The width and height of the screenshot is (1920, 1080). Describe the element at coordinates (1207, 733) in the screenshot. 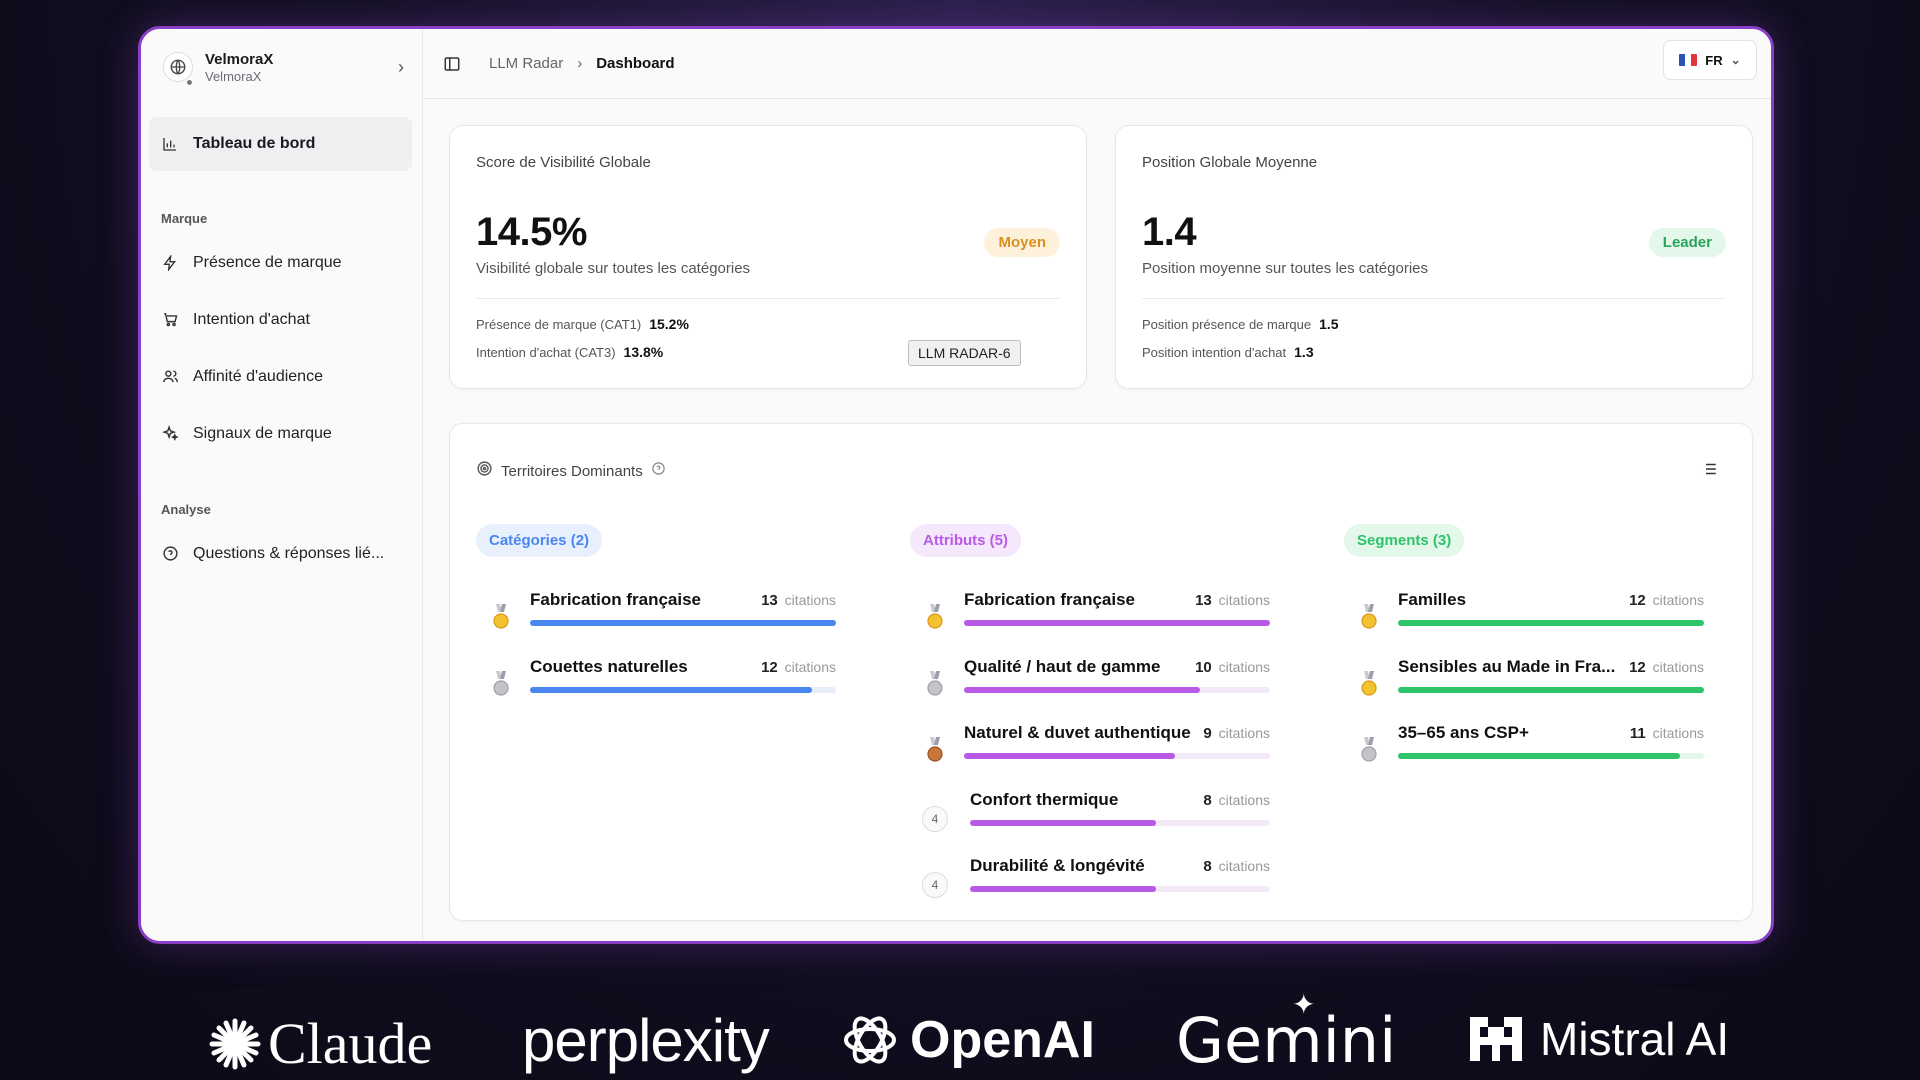

I see `citation-count-value: 9` at that location.